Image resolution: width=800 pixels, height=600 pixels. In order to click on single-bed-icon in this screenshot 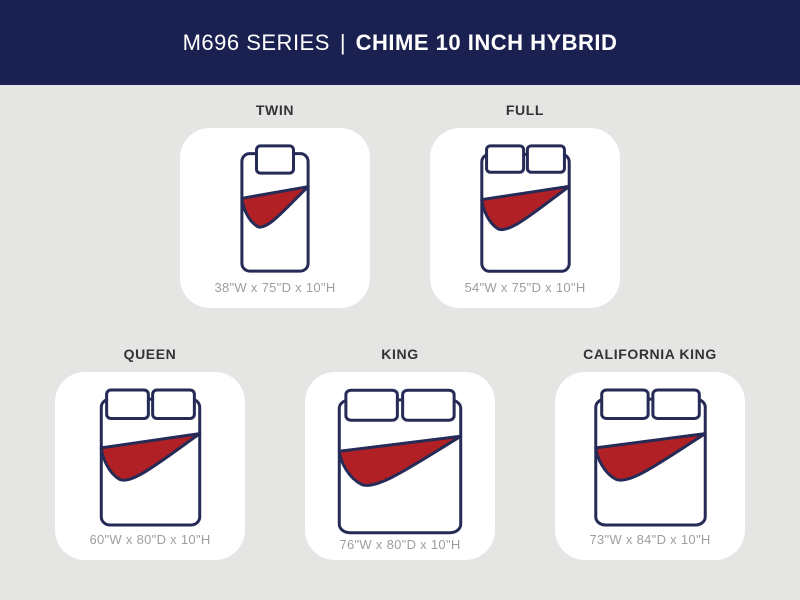, I will do `click(275, 209)`.